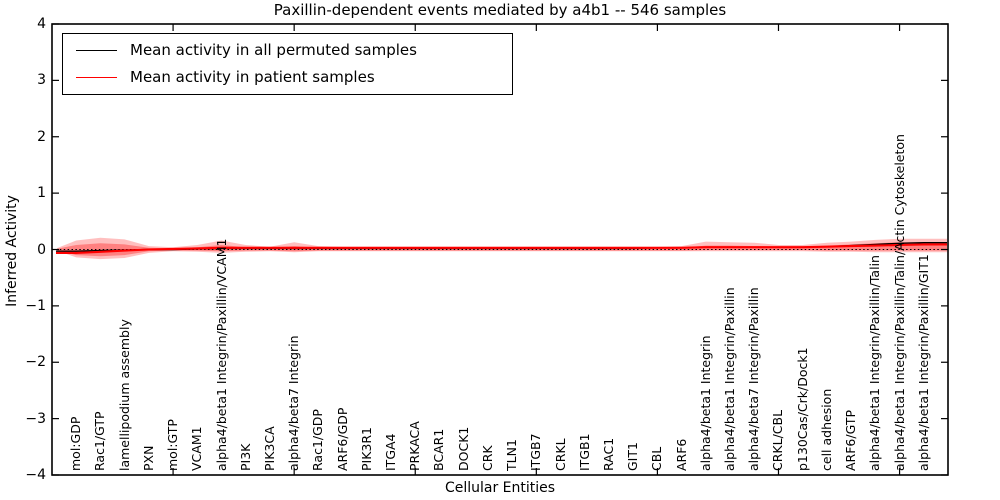 Image resolution: width=1000 pixels, height=500 pixels. Describe the element at coordinates (269, 448) in the screenshot. I see `x-tick-label: PIK3CA` at that location.